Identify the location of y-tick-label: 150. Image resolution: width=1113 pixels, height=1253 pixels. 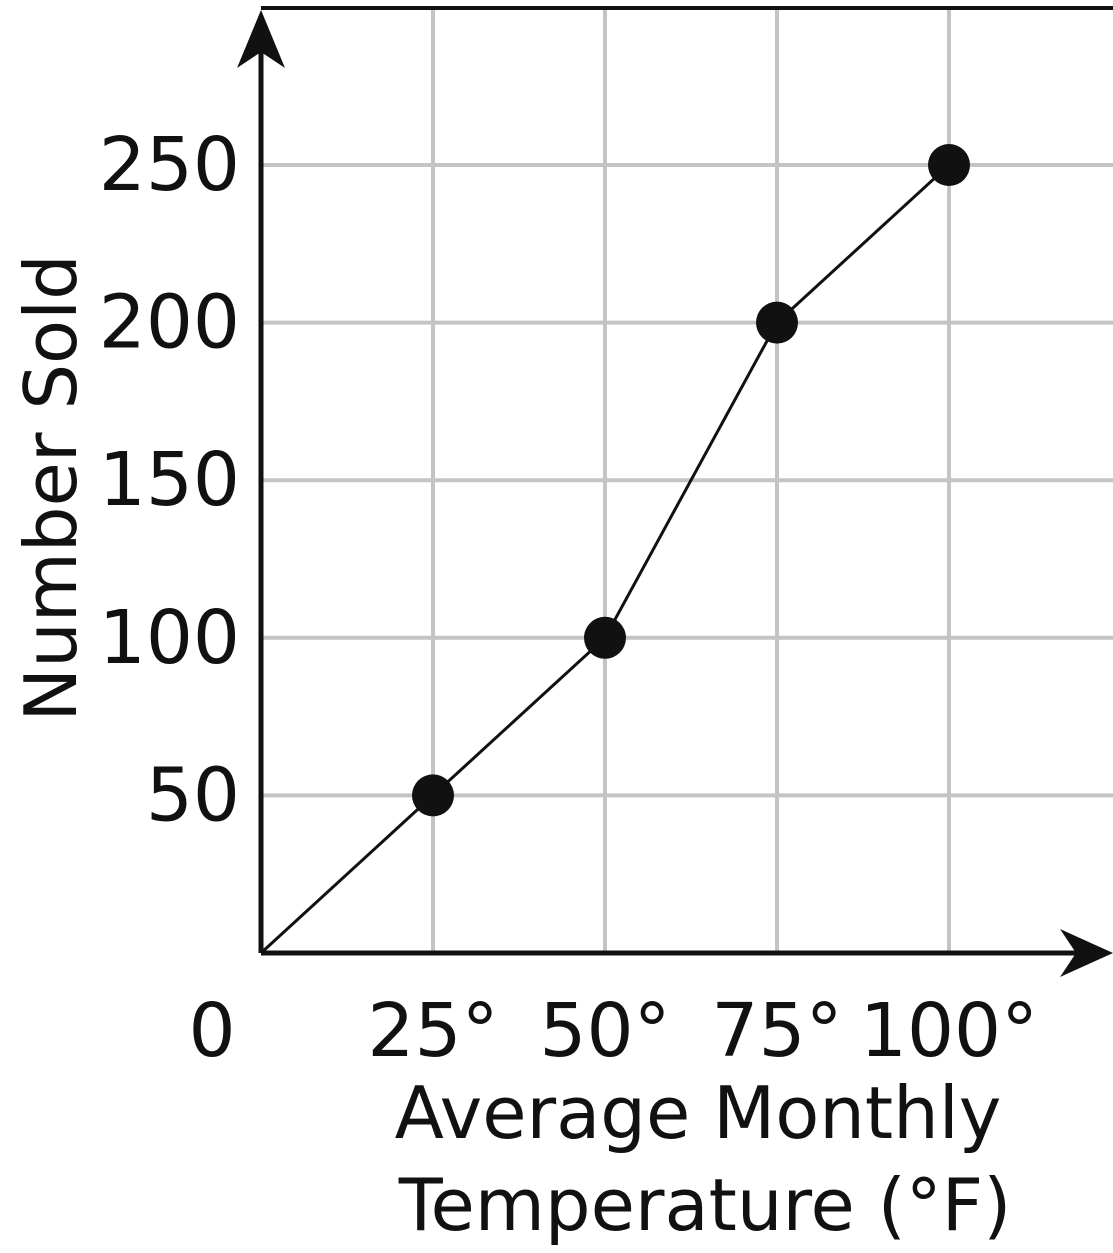
(169, 480).